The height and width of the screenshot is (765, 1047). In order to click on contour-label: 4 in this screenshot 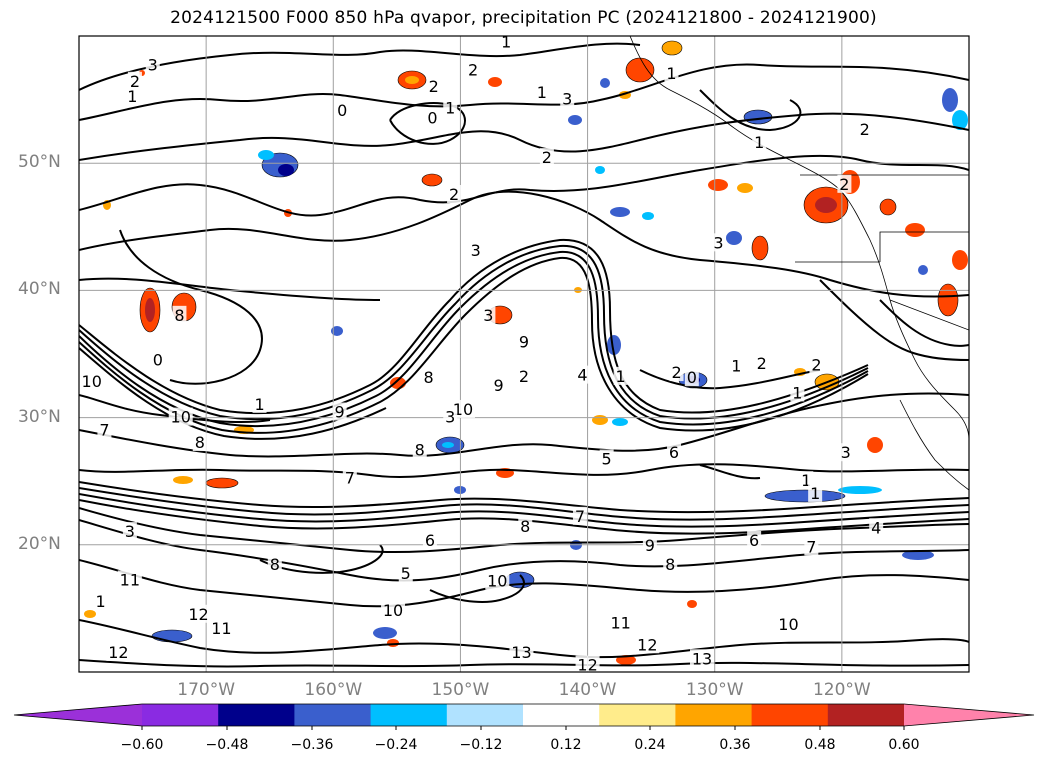, I will do `click(582, 375)`.